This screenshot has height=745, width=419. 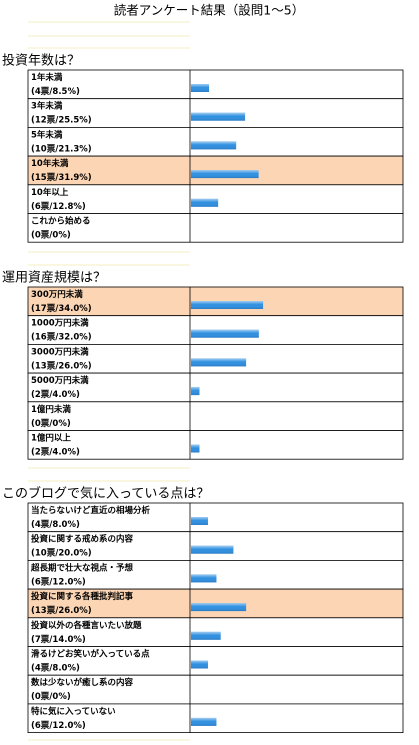 I want to click on value-label: (16票/32.0%), so click(x=61, y=337).